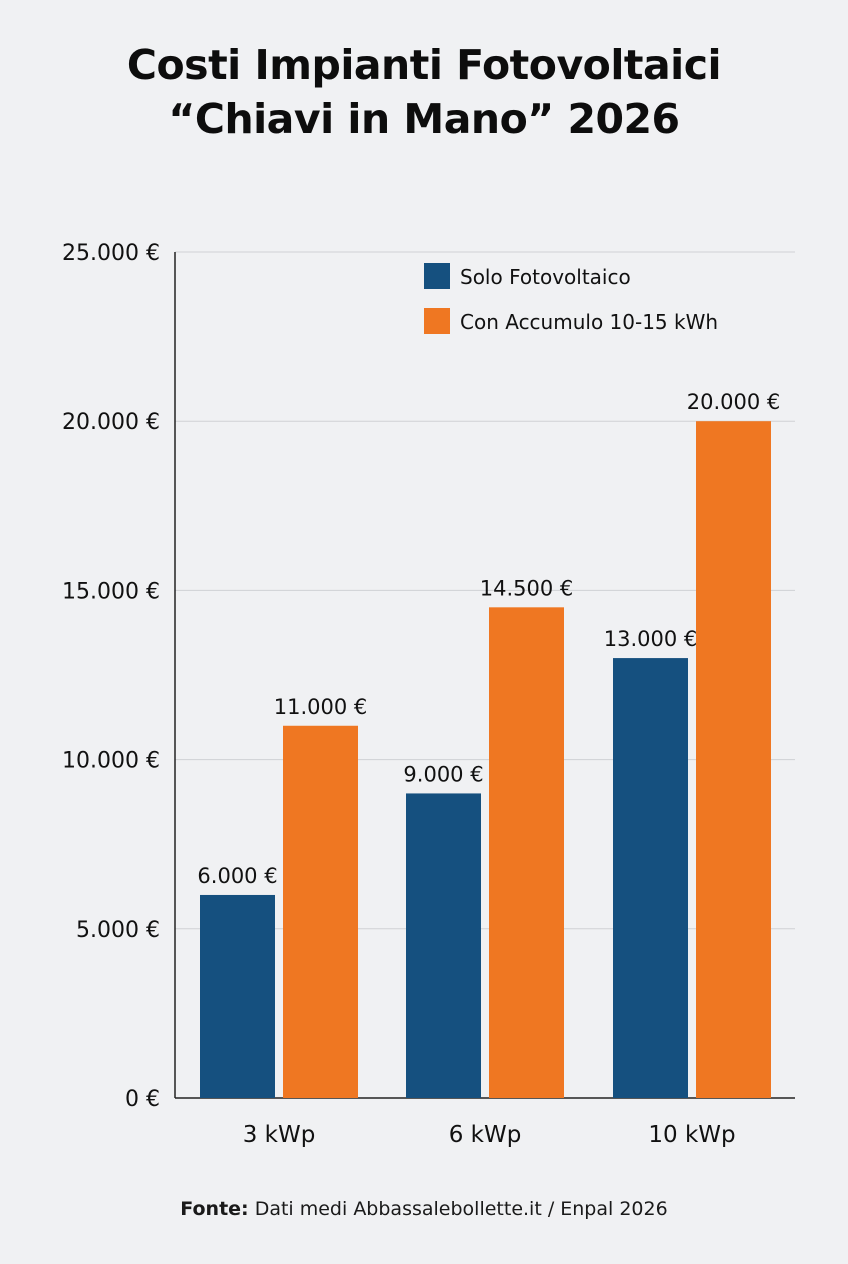 This screenshot has height=1264, width=848. What do you see at coordinates (691, 1135) in the screenshot?
I see `x-tick-label: 10 kWp` at bounding box center [691, 1135].